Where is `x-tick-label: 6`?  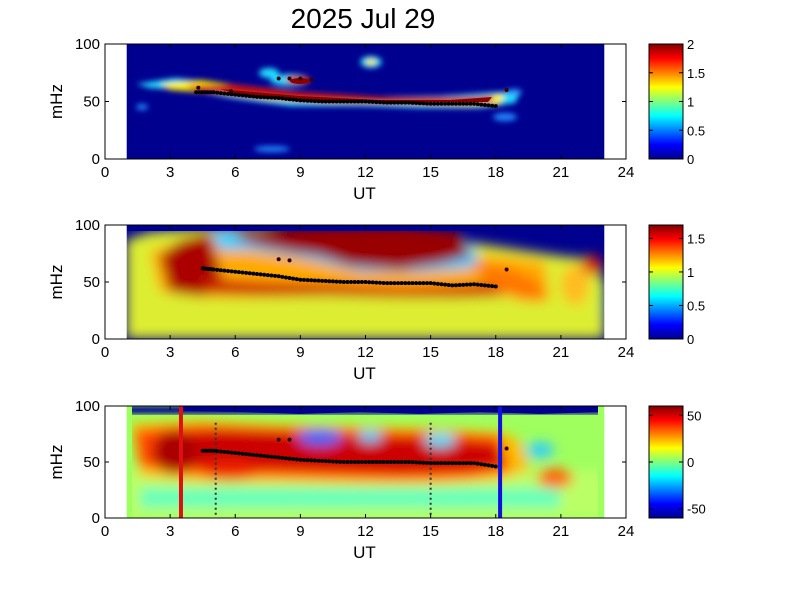
x-tick-label: 6 is located at coordinates (235, 172).